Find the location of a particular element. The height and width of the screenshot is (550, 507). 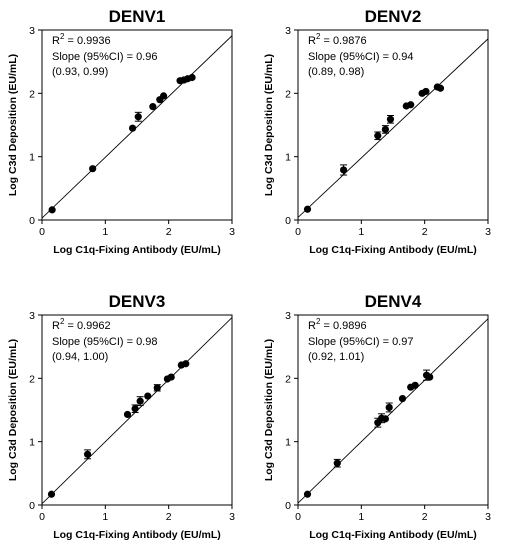

chart-title: DENV1 is located at coordinates (137, 16).